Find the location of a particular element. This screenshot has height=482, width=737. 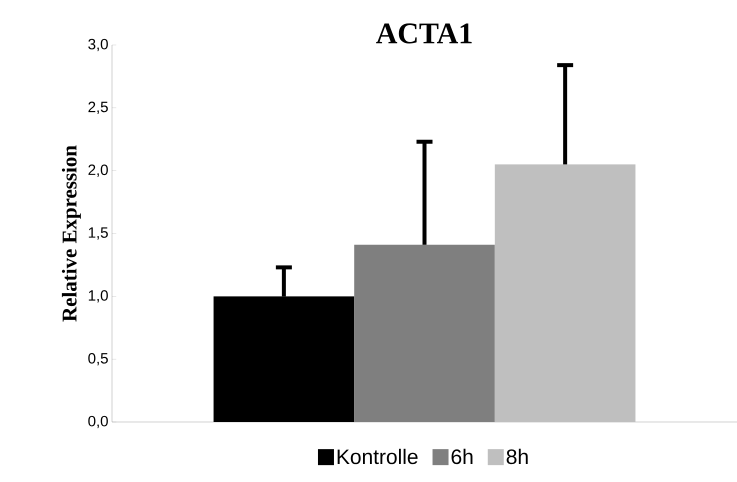

y-tick-label: 0,5 is located at coordinates (98, 359).